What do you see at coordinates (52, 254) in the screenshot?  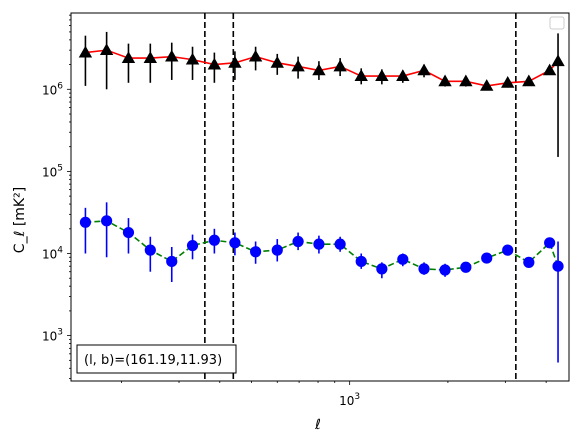 I see `y-tick-label: 10⁴` at bounding box center [52, 254].